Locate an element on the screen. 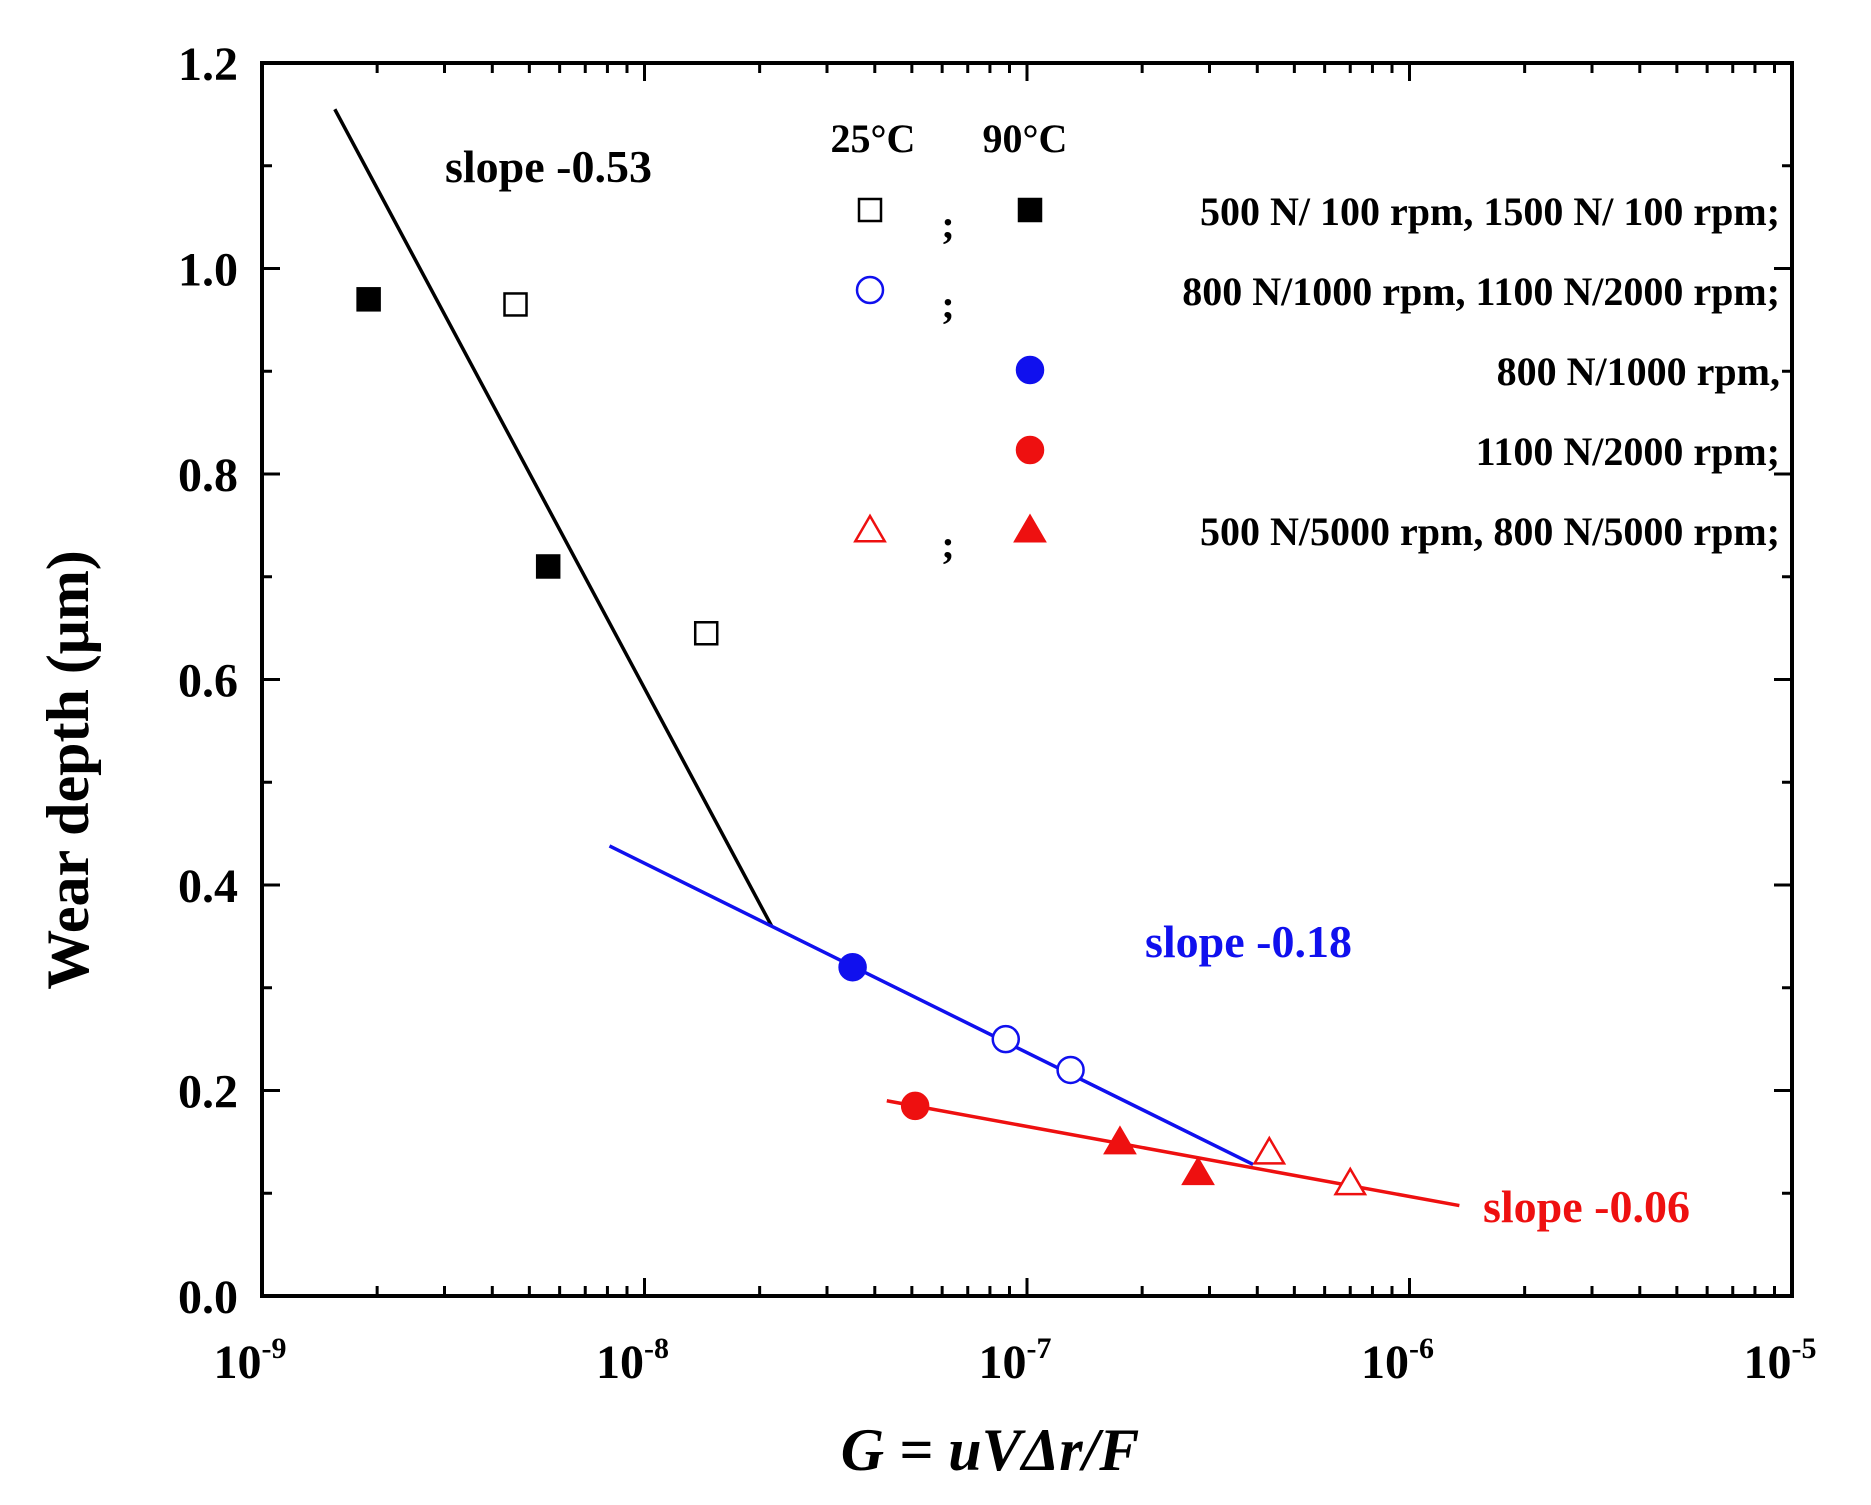 Image resolution: width=1871 pixels, height=1505 pixels. y-axis-title: Wear depth (μm) is located at coordinates (68, 770).